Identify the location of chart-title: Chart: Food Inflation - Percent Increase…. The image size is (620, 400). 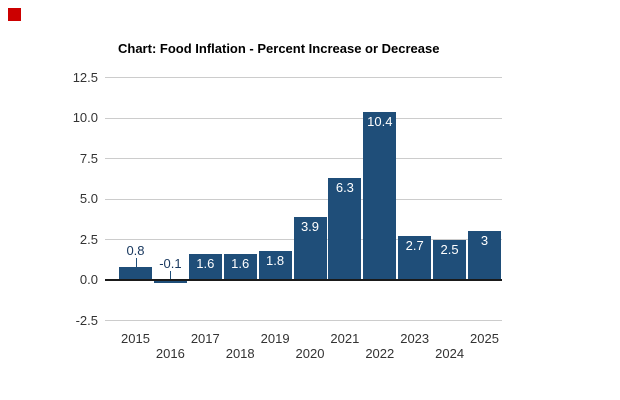
(279, 48).